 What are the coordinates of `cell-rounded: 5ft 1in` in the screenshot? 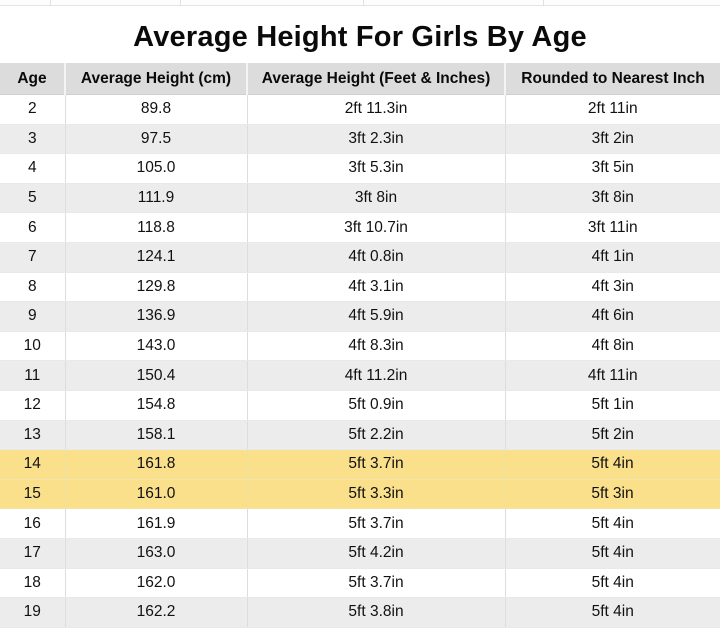 It's located at (612, 405).